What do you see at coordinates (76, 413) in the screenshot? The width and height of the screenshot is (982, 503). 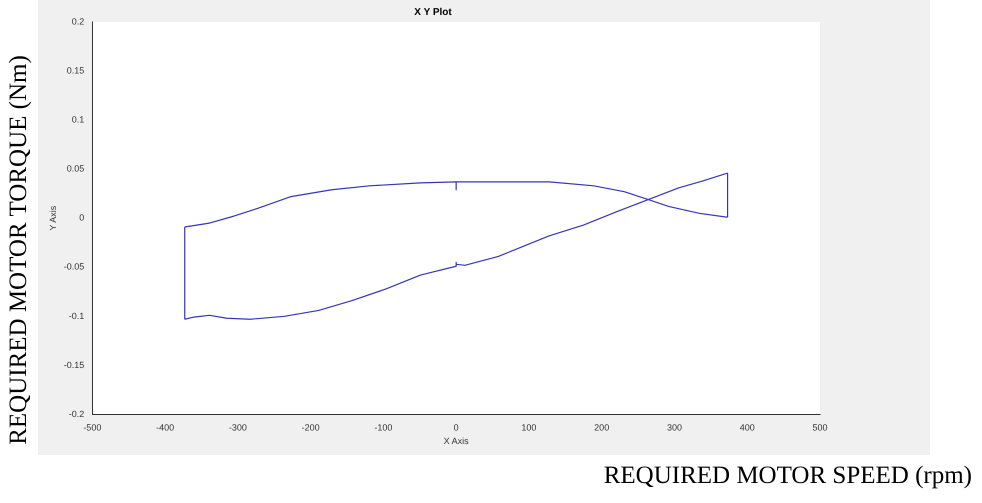 I see `y-tick-label: -0.2` at bounding box center [76, 413].